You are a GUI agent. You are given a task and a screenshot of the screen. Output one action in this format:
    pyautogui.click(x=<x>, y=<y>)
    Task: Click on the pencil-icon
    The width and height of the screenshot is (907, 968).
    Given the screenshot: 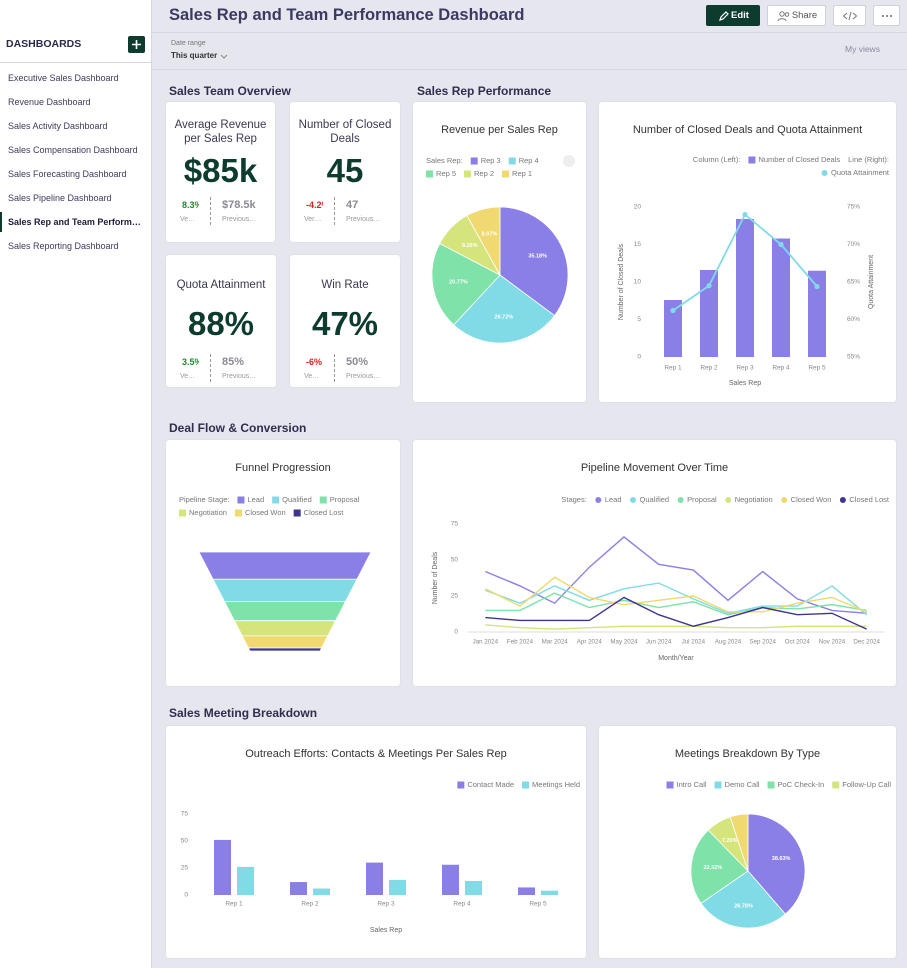 What is the action you would take?
    pyautogui.click(x=724, y=15)
    